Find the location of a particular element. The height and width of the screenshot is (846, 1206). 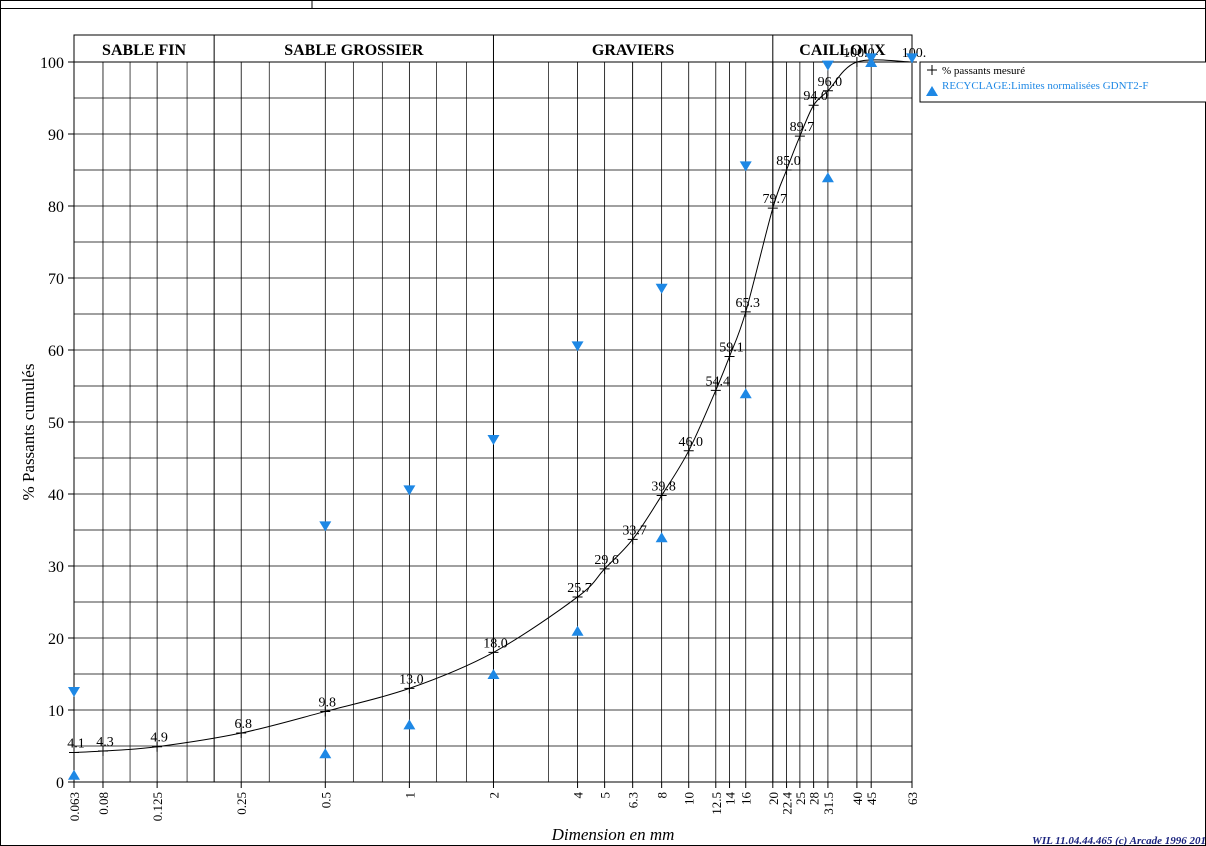

measured-point-label: 96.0 is located at coordinates (830, 82).